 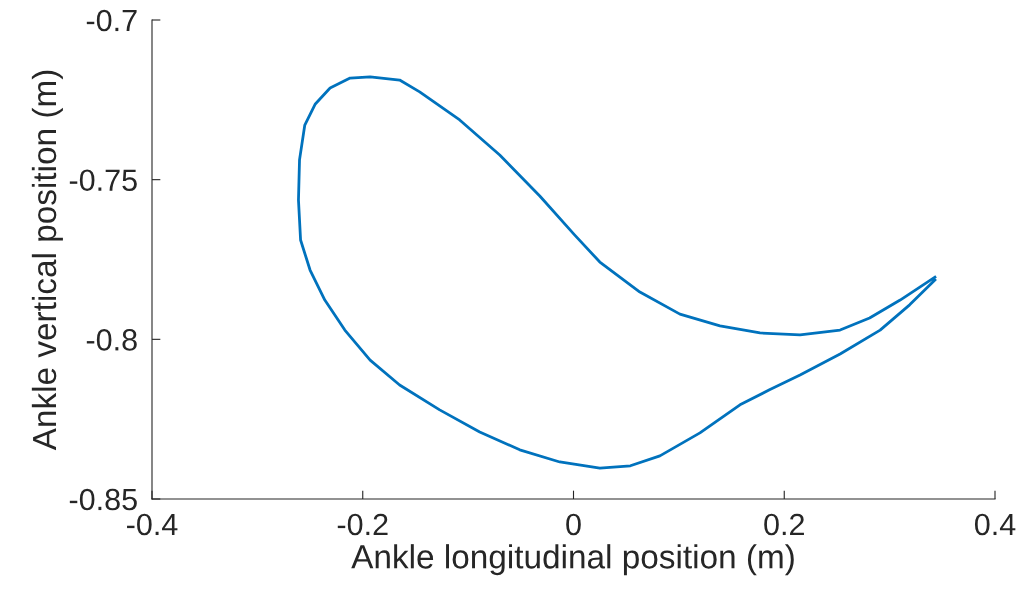 What do you see at coordinates (362, 524) in the screenshot?
I see `x-tick-label: -0.2` at bounding box center [362, 524].